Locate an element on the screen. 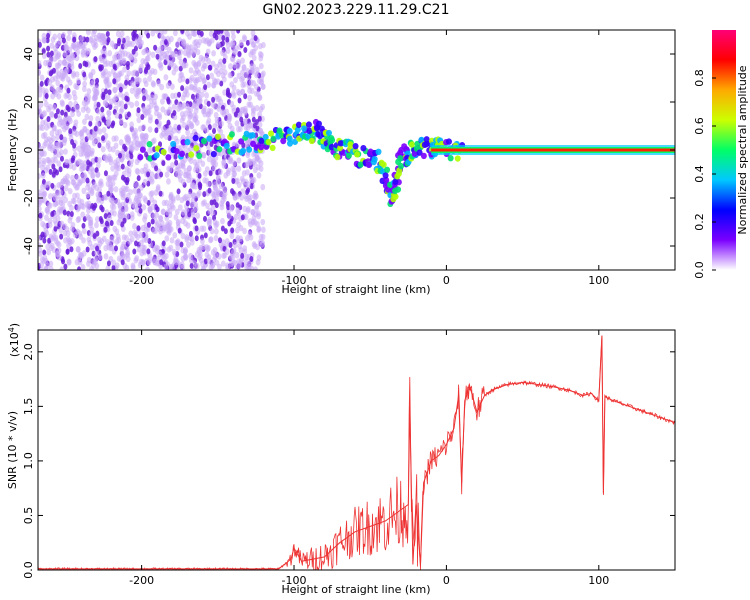 The image size is (750, 600). y-tick-label: 0 is located at coordinates (28, 150).